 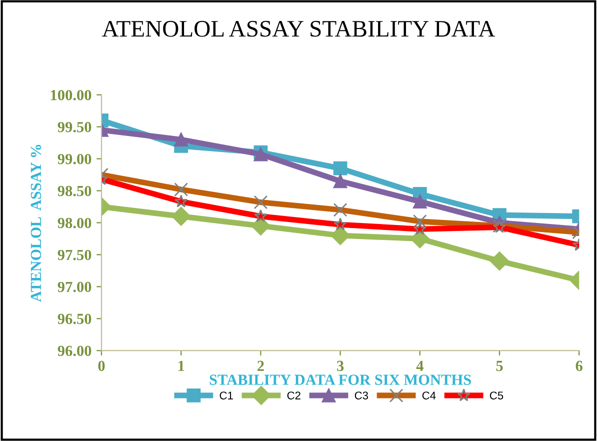 What do you see at coordinates (181, 365) in the screenshot?
I see `x-tick-label: 1` at bounding box center [181, 365].